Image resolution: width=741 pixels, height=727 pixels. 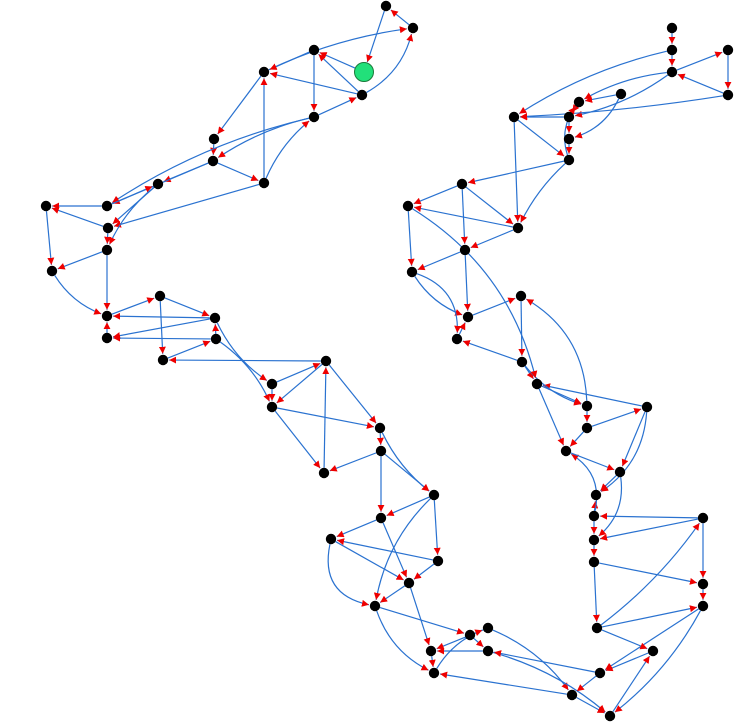 What do you see at coordinates (364, 72) in the screenshot?
I see `start-node` at bounding box center [364, 72].